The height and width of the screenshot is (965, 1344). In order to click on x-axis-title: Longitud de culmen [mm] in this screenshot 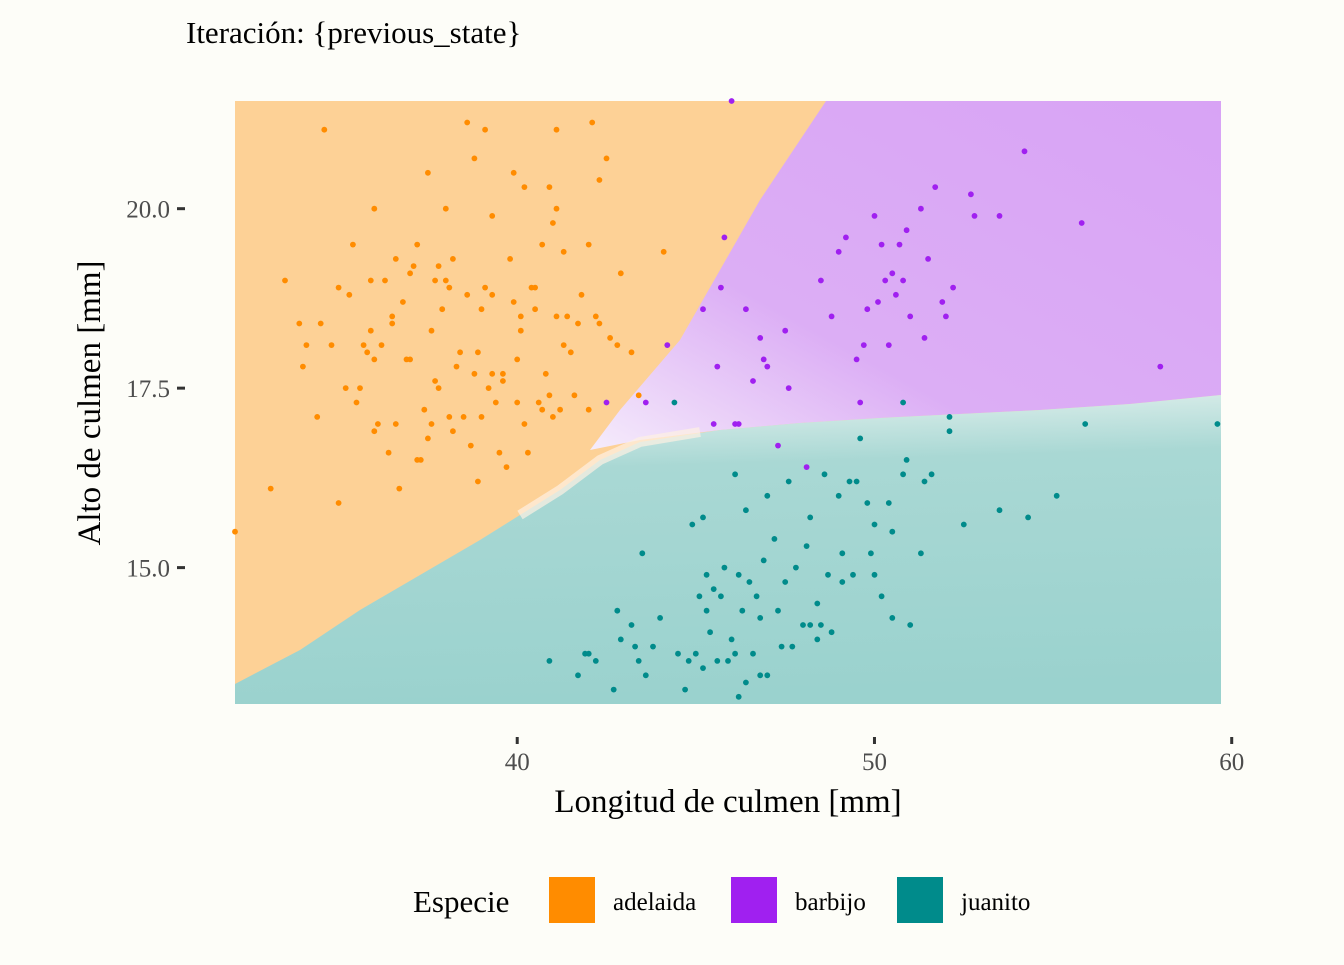, I will do `click(727, 802)`.